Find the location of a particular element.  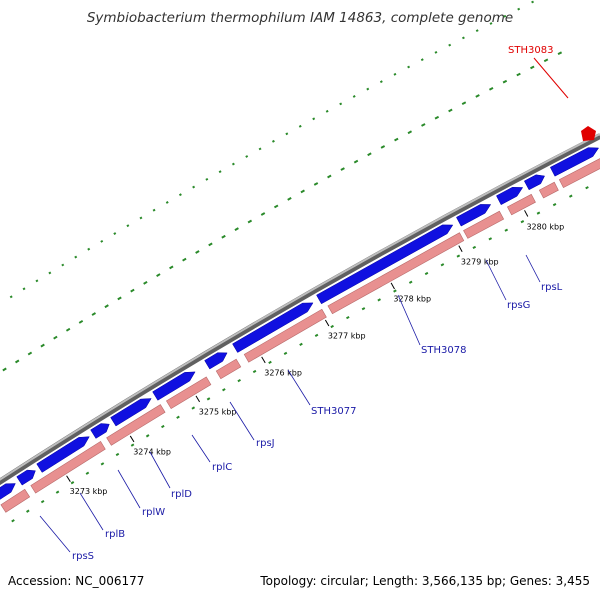

gene-label: rpsS is located at coordinates (83, 556).